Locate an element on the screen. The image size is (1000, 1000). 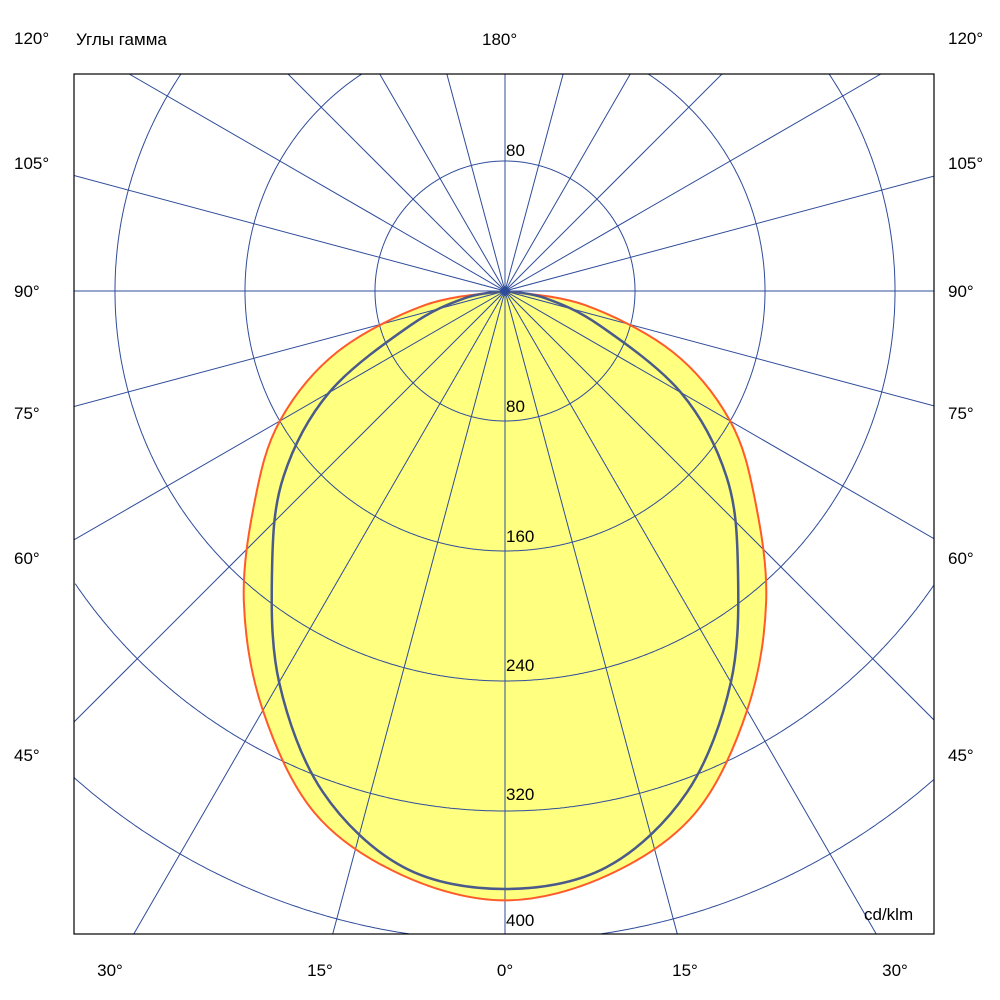
ring-label-320: 320 is located at coordinates (520, 794).